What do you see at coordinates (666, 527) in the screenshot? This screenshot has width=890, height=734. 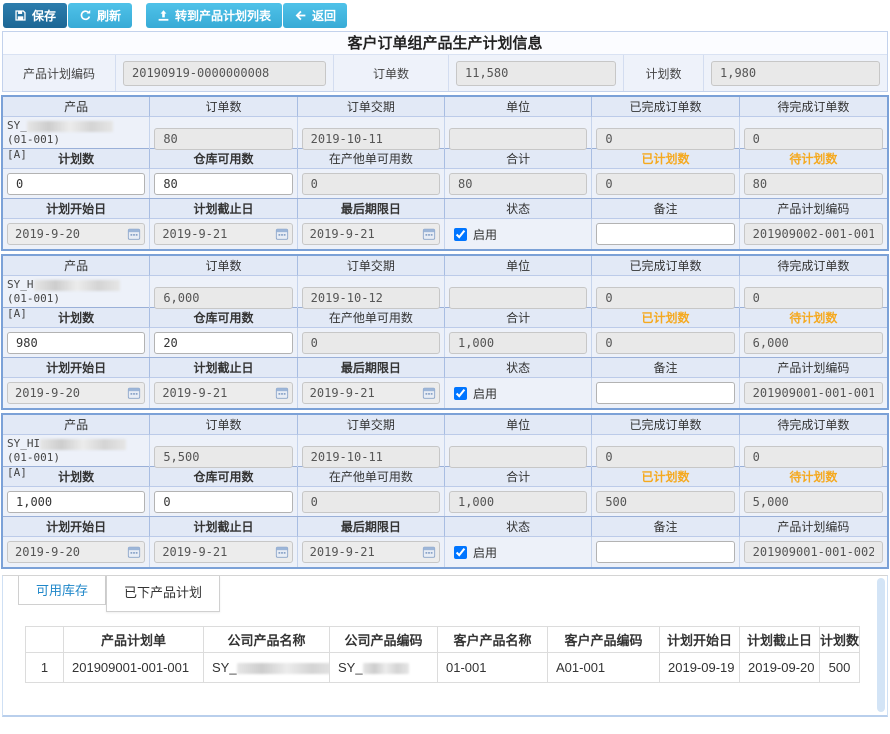 I see `remark-header: 备注` at bounding box center [666, 527].